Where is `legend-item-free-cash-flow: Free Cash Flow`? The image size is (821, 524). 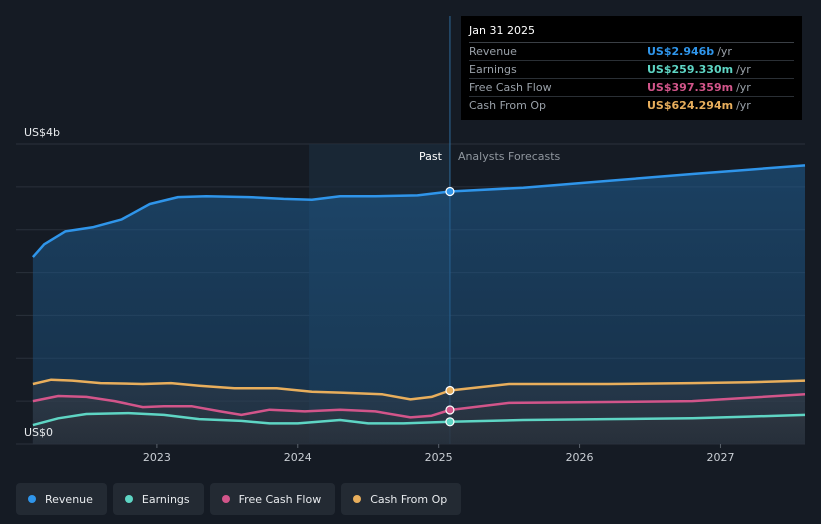
legend-item-free-cash-flow: Free Cash Flow is located at coordinates (272, 499).